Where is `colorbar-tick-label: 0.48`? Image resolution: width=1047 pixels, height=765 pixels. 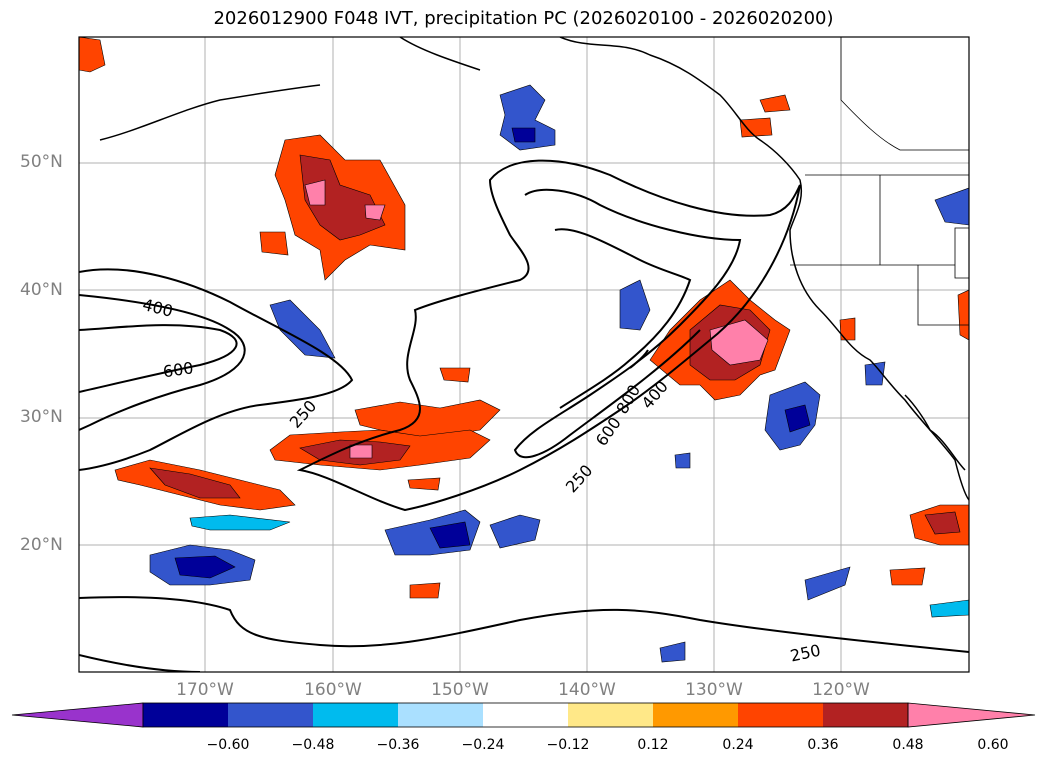 colorbar-tick-label: 0.48 is located at coordinates (908, 745).